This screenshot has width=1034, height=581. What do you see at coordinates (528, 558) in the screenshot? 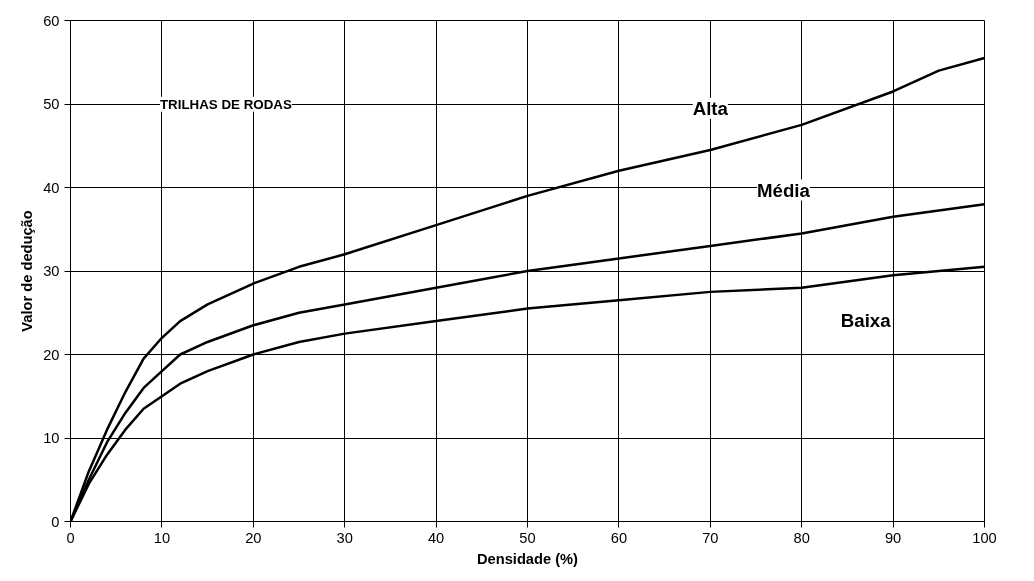
I see `x-axis-title: Densidade (%)` at bounding box center [528, 558].